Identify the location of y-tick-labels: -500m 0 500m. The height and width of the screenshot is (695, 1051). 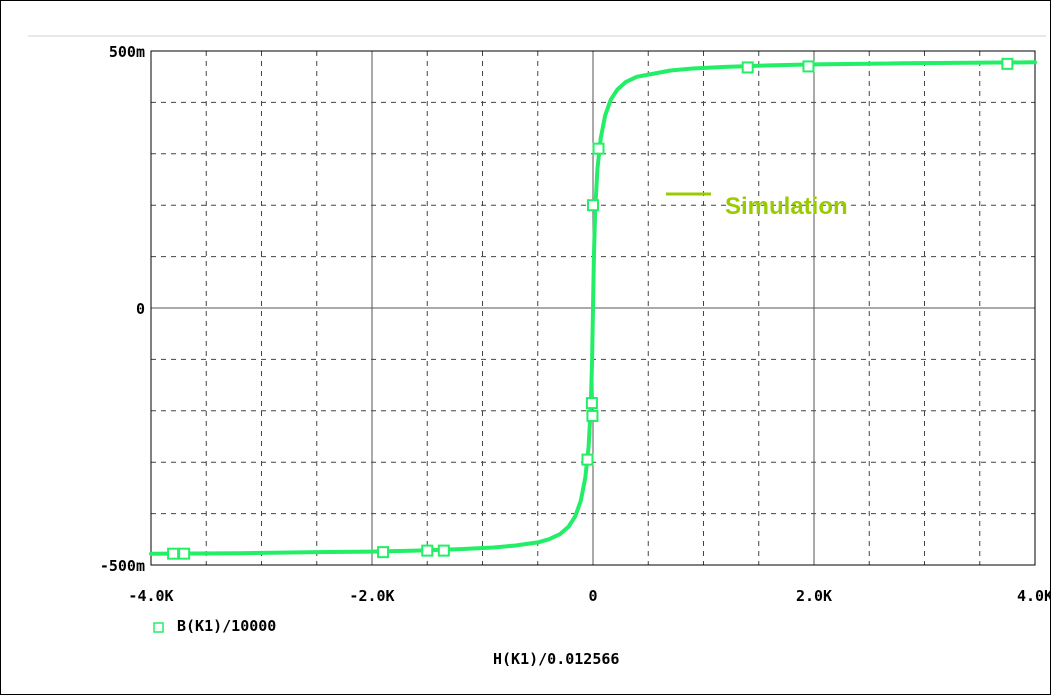
(122, 309).